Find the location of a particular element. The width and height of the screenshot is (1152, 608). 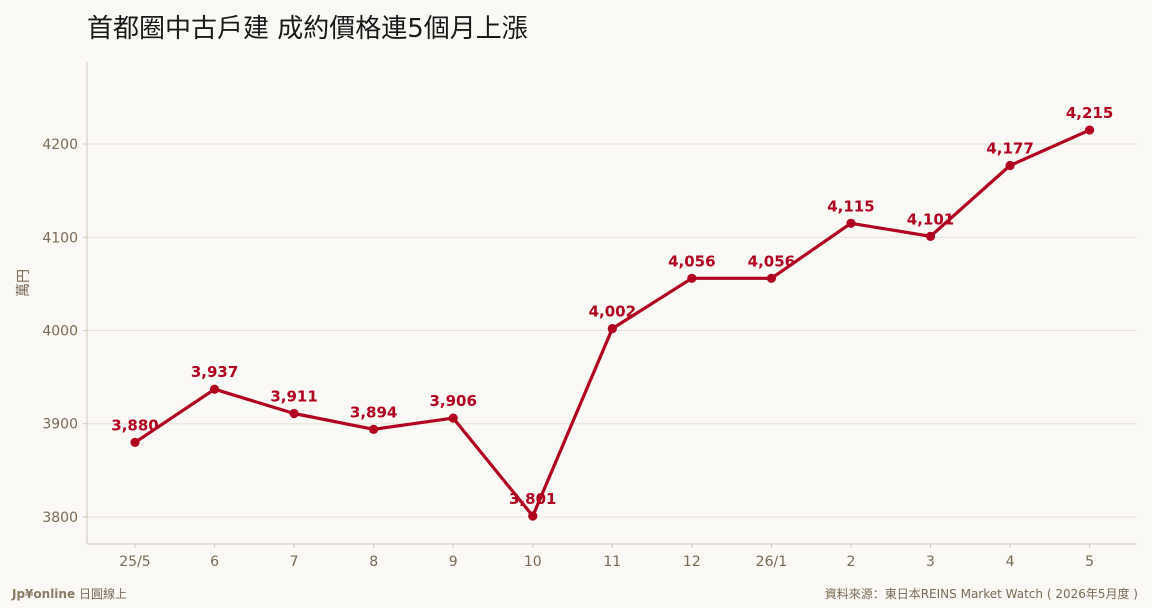

y-tick-label-4100: 4100 is located at coordinates (60, 238).